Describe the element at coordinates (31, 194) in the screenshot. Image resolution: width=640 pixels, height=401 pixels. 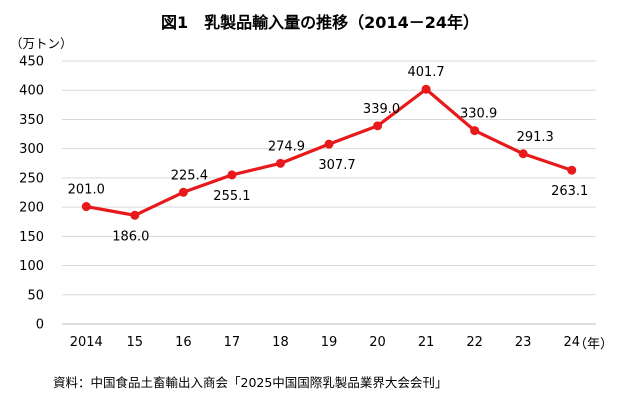
I see `y-axis-ticks: 0 50 100 150 200 250 300 350 400 450` at that location.